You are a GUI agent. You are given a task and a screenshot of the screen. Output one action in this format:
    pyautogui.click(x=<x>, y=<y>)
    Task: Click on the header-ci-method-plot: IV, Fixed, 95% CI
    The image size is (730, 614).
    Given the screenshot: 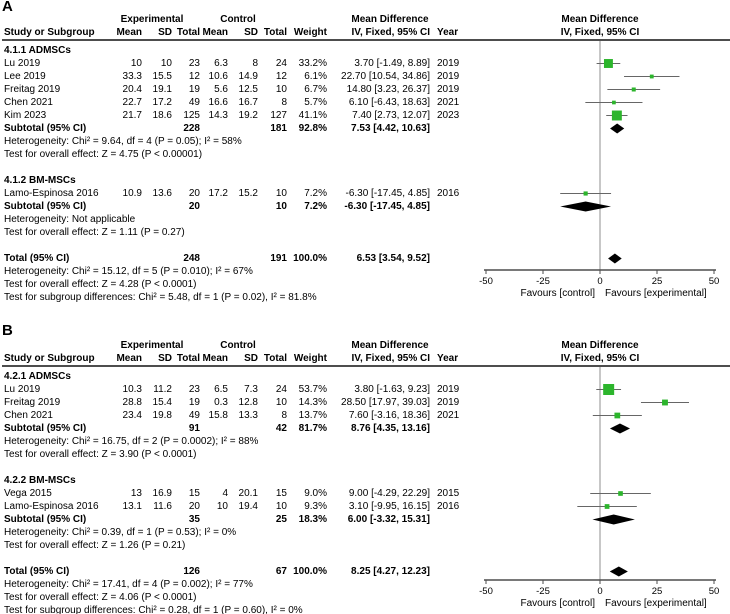 What is the action you would take?
    pyautogui.click(x=600, y=32)
    